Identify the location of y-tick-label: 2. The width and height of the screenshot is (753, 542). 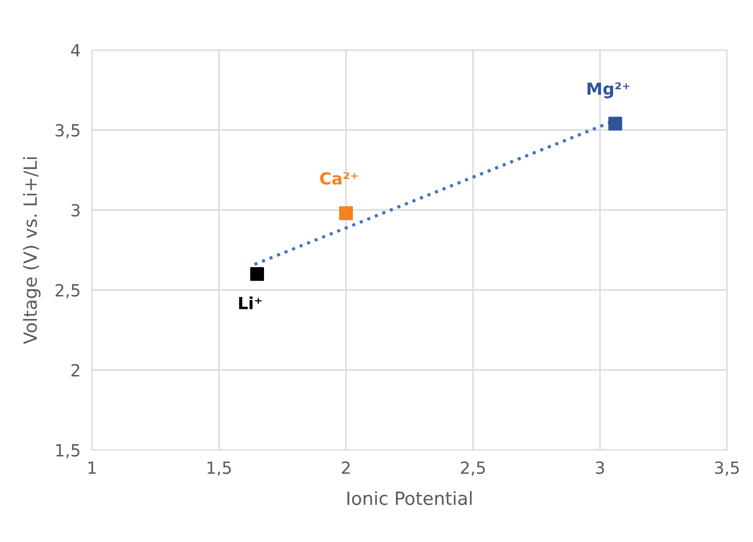
(76, 370).